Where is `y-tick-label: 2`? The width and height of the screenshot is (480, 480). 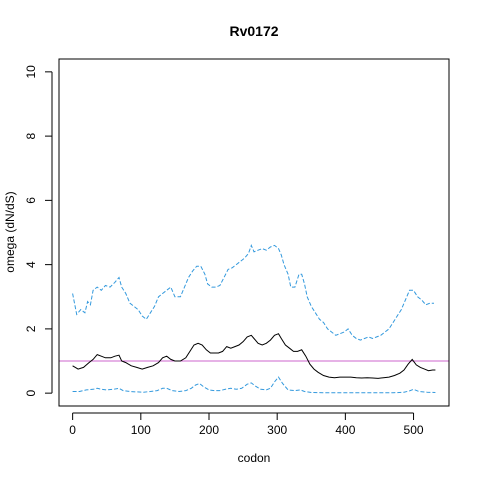
y-tick-label: 2 is located at coordinates (31, 328).